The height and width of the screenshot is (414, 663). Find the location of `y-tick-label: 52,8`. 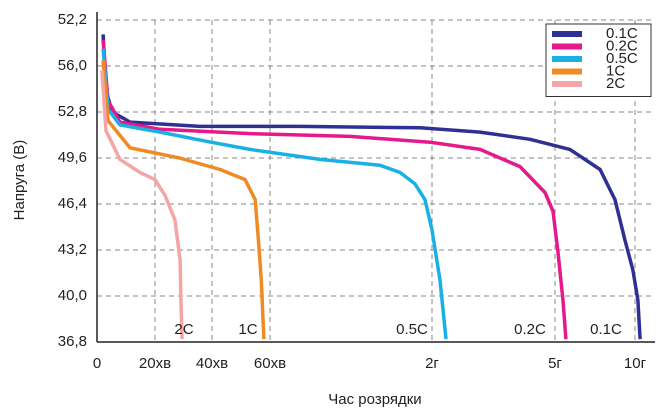

y-tick-label: 52,8 is located at coordinates (72, 111).